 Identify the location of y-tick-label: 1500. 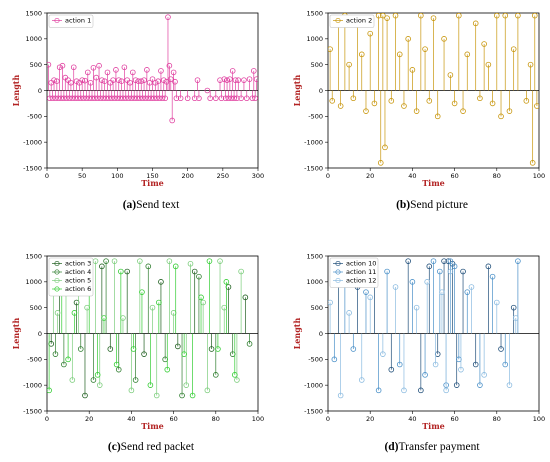
(33, 256).